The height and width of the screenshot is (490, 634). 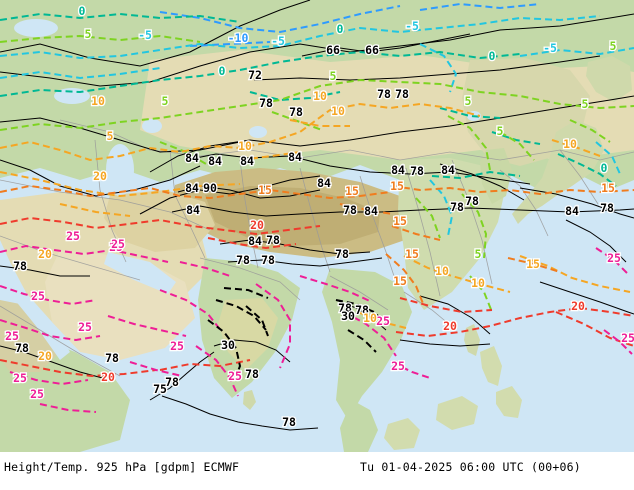 What do you see at coordinates (255, 75) in the screenshot?
I see `height-contour-label: 72` at bounding box center [255, 75].